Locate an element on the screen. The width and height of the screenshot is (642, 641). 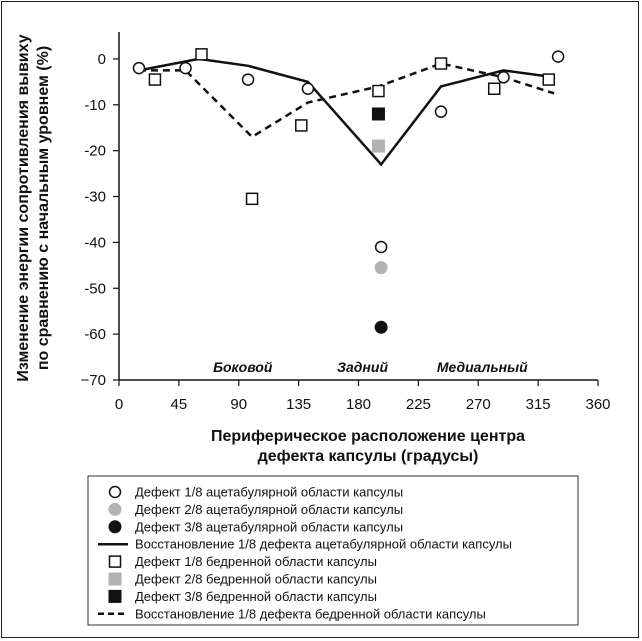
x-tick-label: 0 is located at coordinates (119, 404).